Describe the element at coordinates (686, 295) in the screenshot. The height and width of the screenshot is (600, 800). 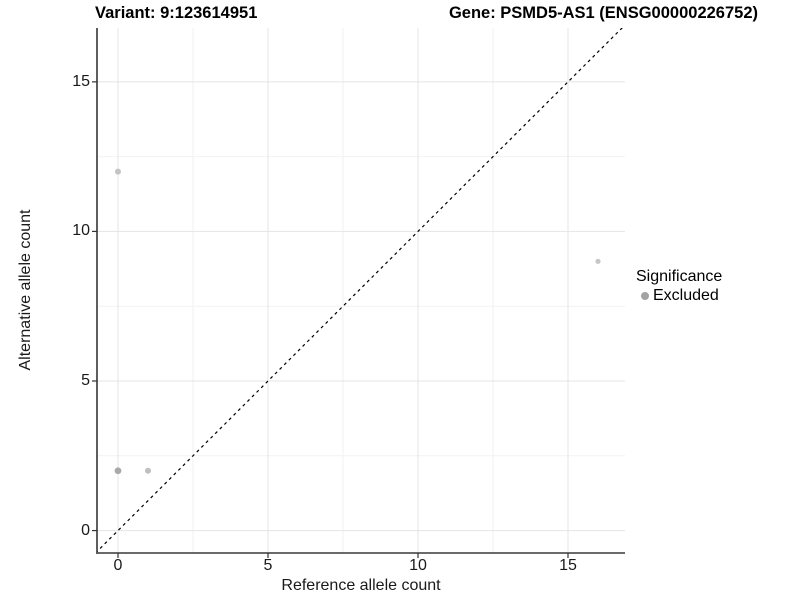
I see `legend-item-label: Excluded` at that location.